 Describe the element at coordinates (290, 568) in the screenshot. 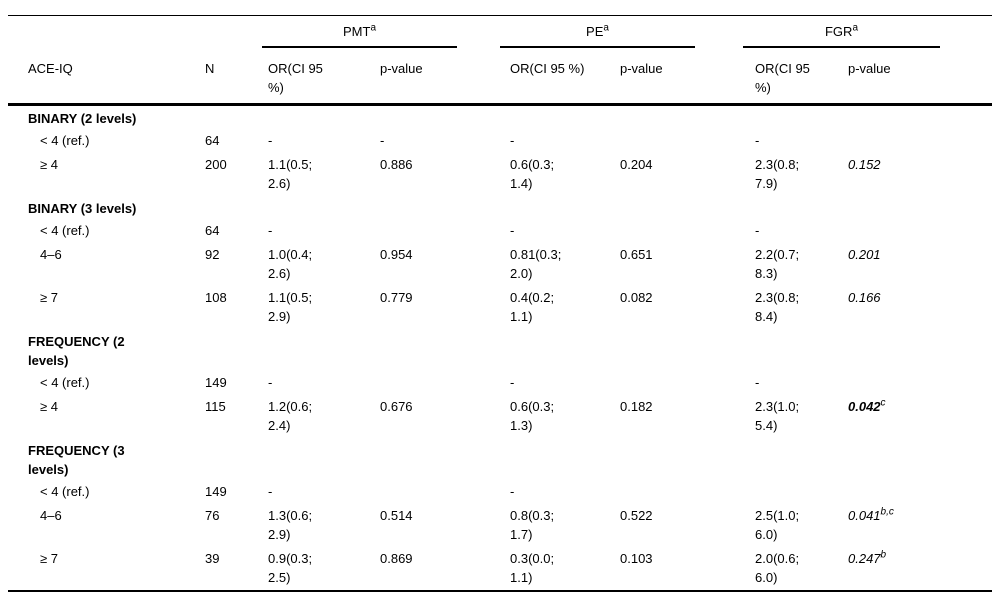

I see `pmt-or-value: 0.9(0.3; 2.5)` at that location.